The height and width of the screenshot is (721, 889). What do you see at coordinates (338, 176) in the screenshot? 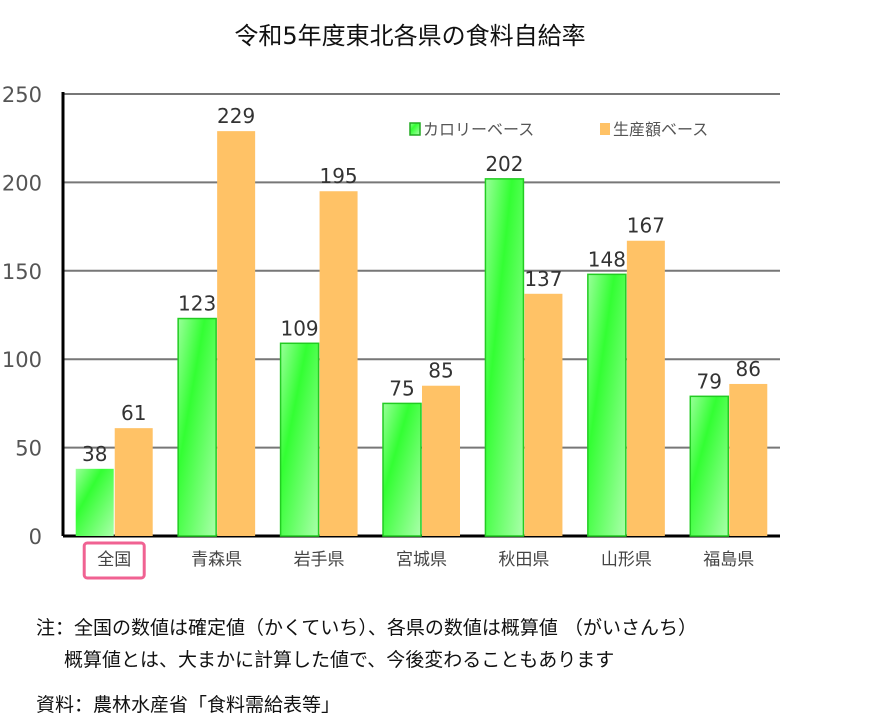
I see `data-label: 195` at bounding box center [338, 176].